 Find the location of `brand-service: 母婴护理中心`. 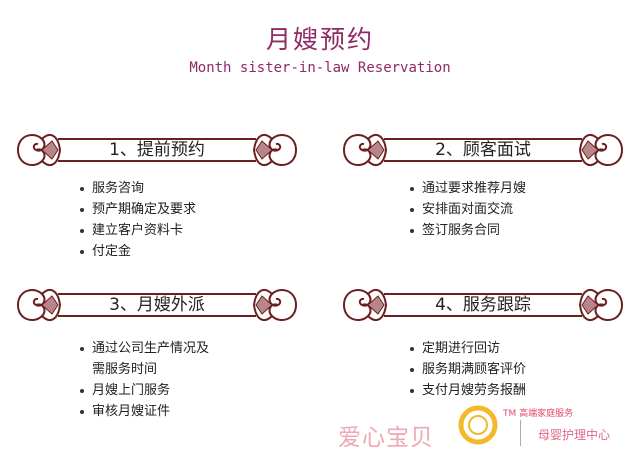

brand-service: 母婴护理中心 is located at coordinates (574, 435).